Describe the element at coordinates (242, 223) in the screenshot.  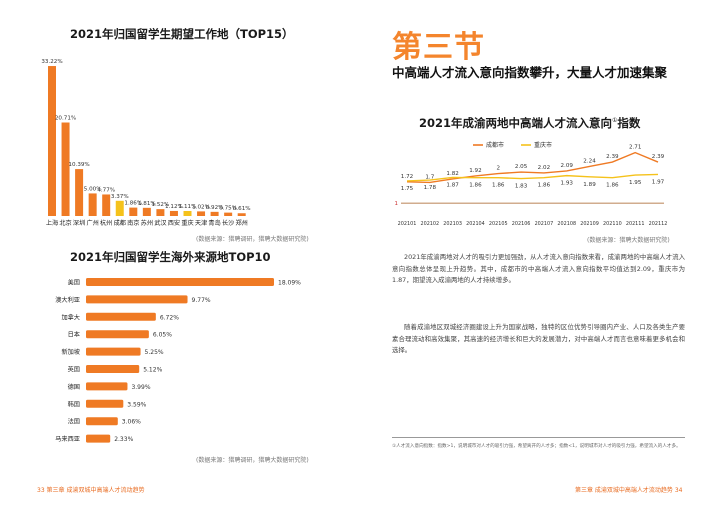
I see `chart1-category-label: 郑州` at that location.